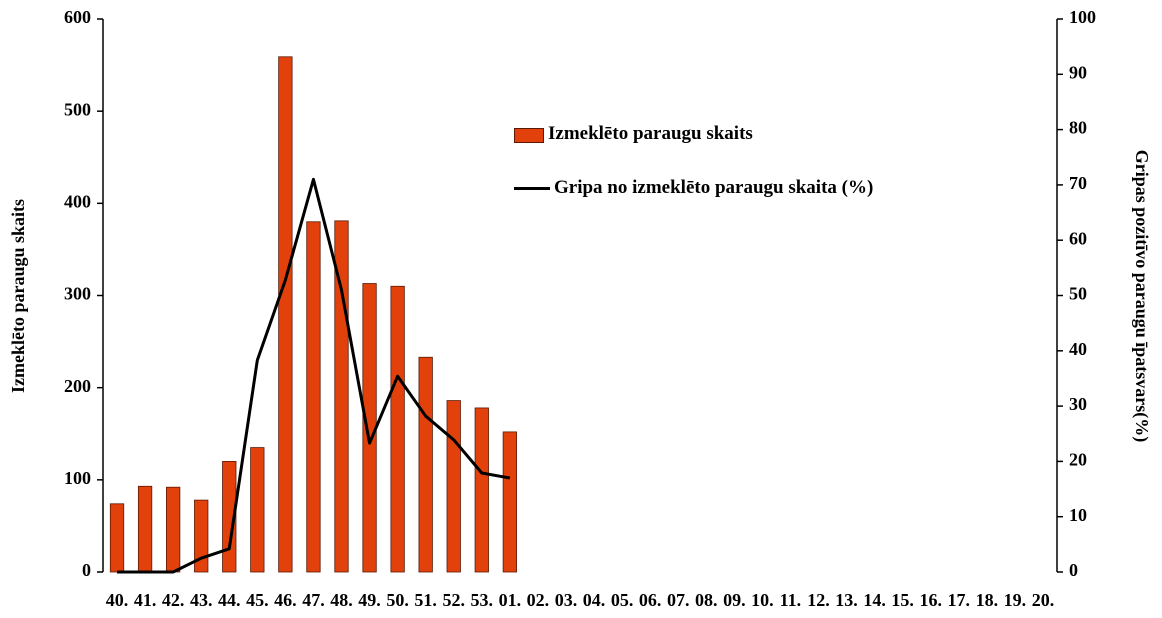 The image size is (1162, 618). What do you see at coordinates (1078, 515) in the screenshot?
I see `y2-tick-label: 10` at bounding box center [1078, 515].